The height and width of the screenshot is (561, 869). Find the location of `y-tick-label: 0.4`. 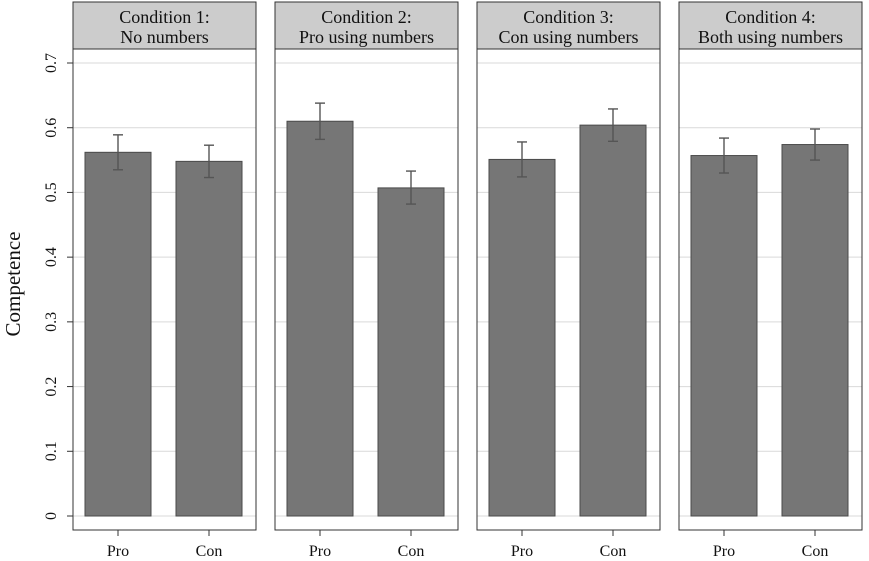

y-tick-label: 0.4 is located at coordinates (51, 257).